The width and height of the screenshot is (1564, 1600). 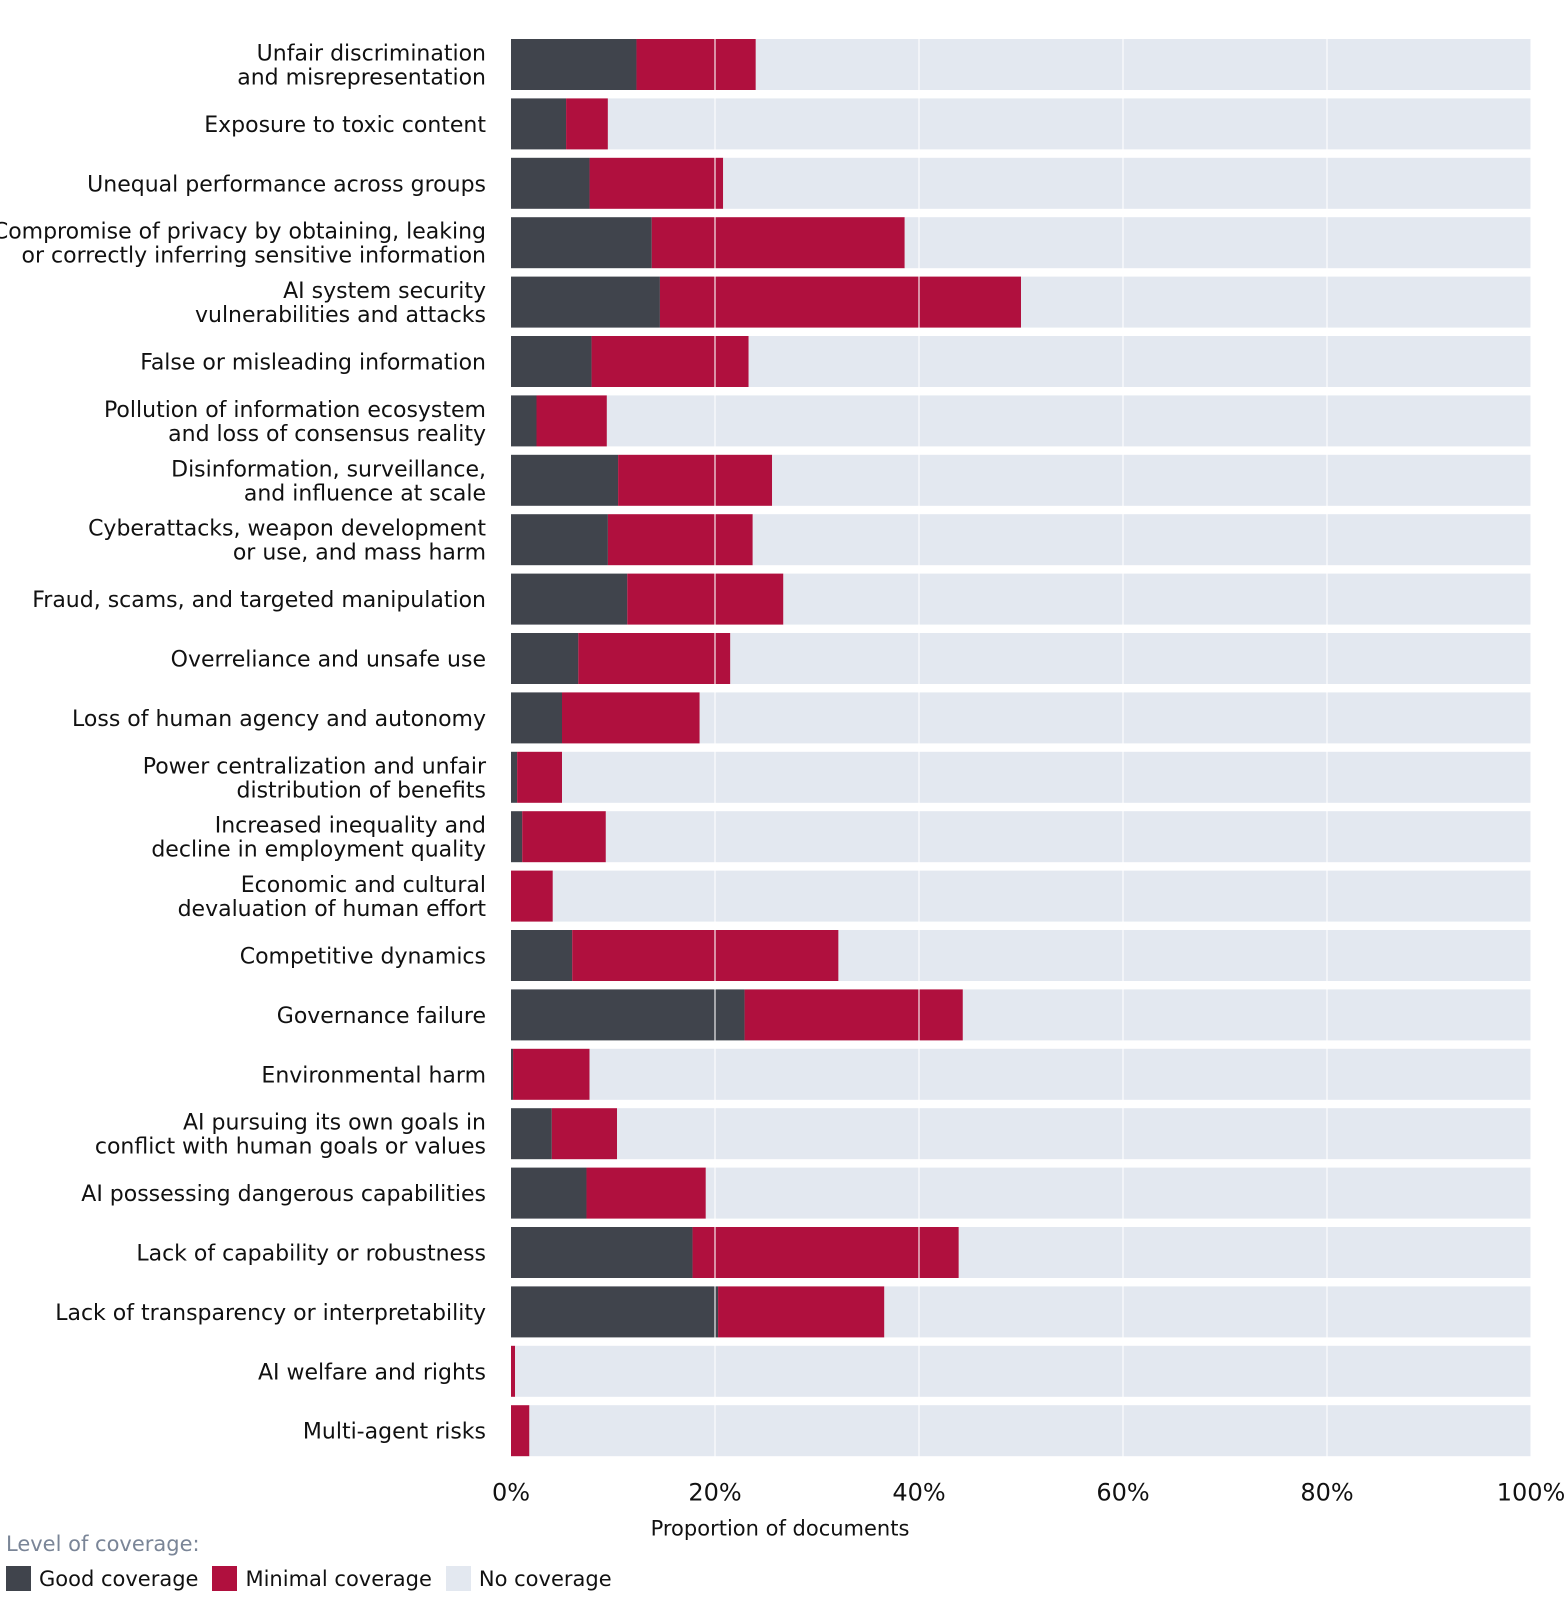 What do you see at coordinates (18, 1578) in the screenshot?
I see `legend-swatch-good-coverage` at bounding box center [18, 1578].